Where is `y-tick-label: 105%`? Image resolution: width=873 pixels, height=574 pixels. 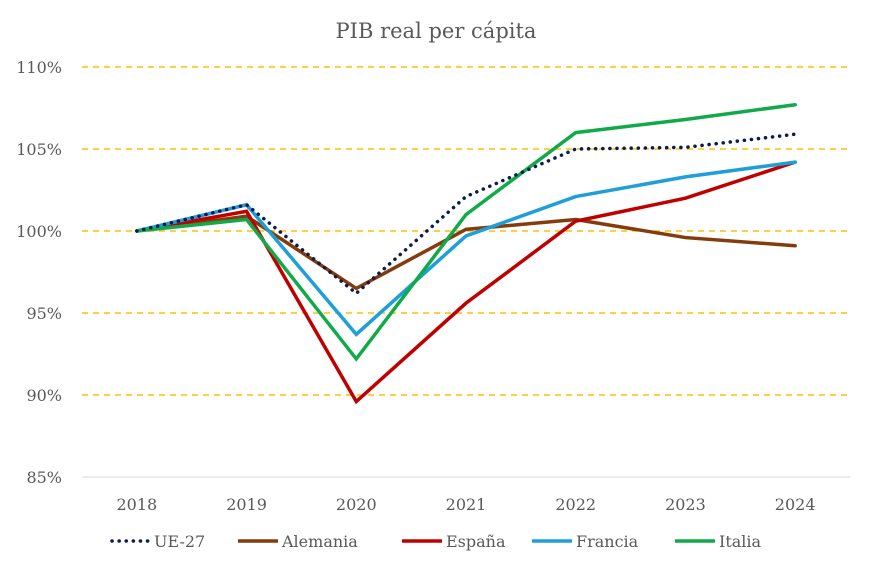 y-tick-label: 105% is located at coordinates (39, 149).